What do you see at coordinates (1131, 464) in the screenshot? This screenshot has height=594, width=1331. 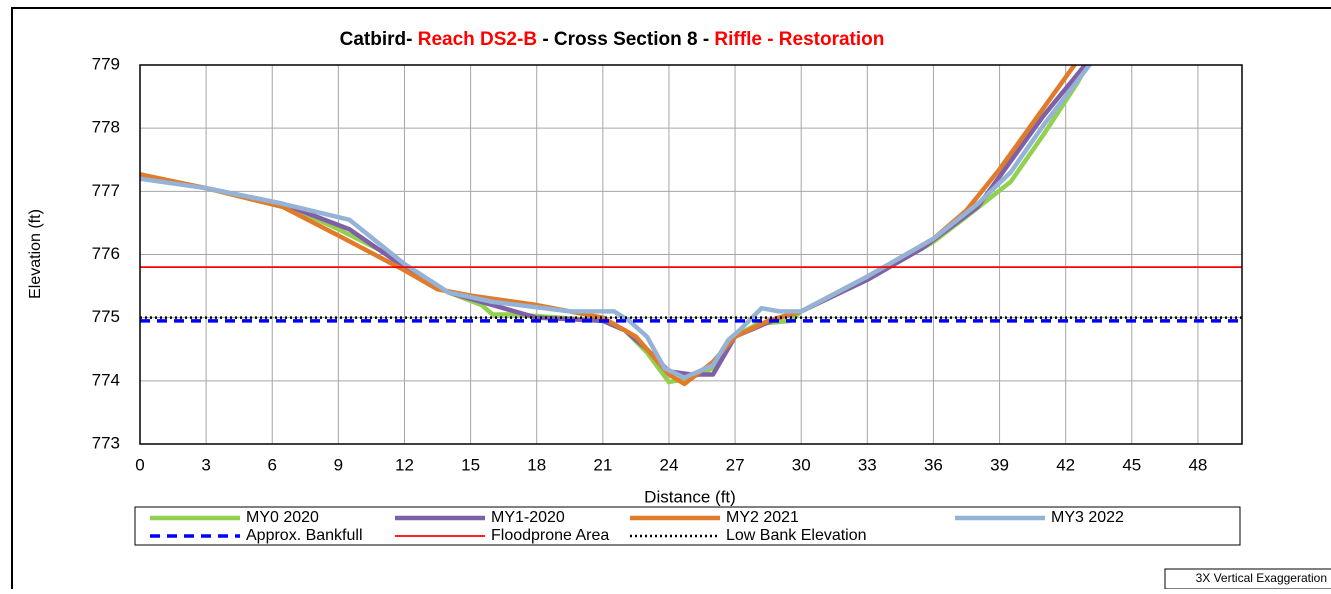 I see `x-tick-label: 45` at bounding box center [1131, 464].